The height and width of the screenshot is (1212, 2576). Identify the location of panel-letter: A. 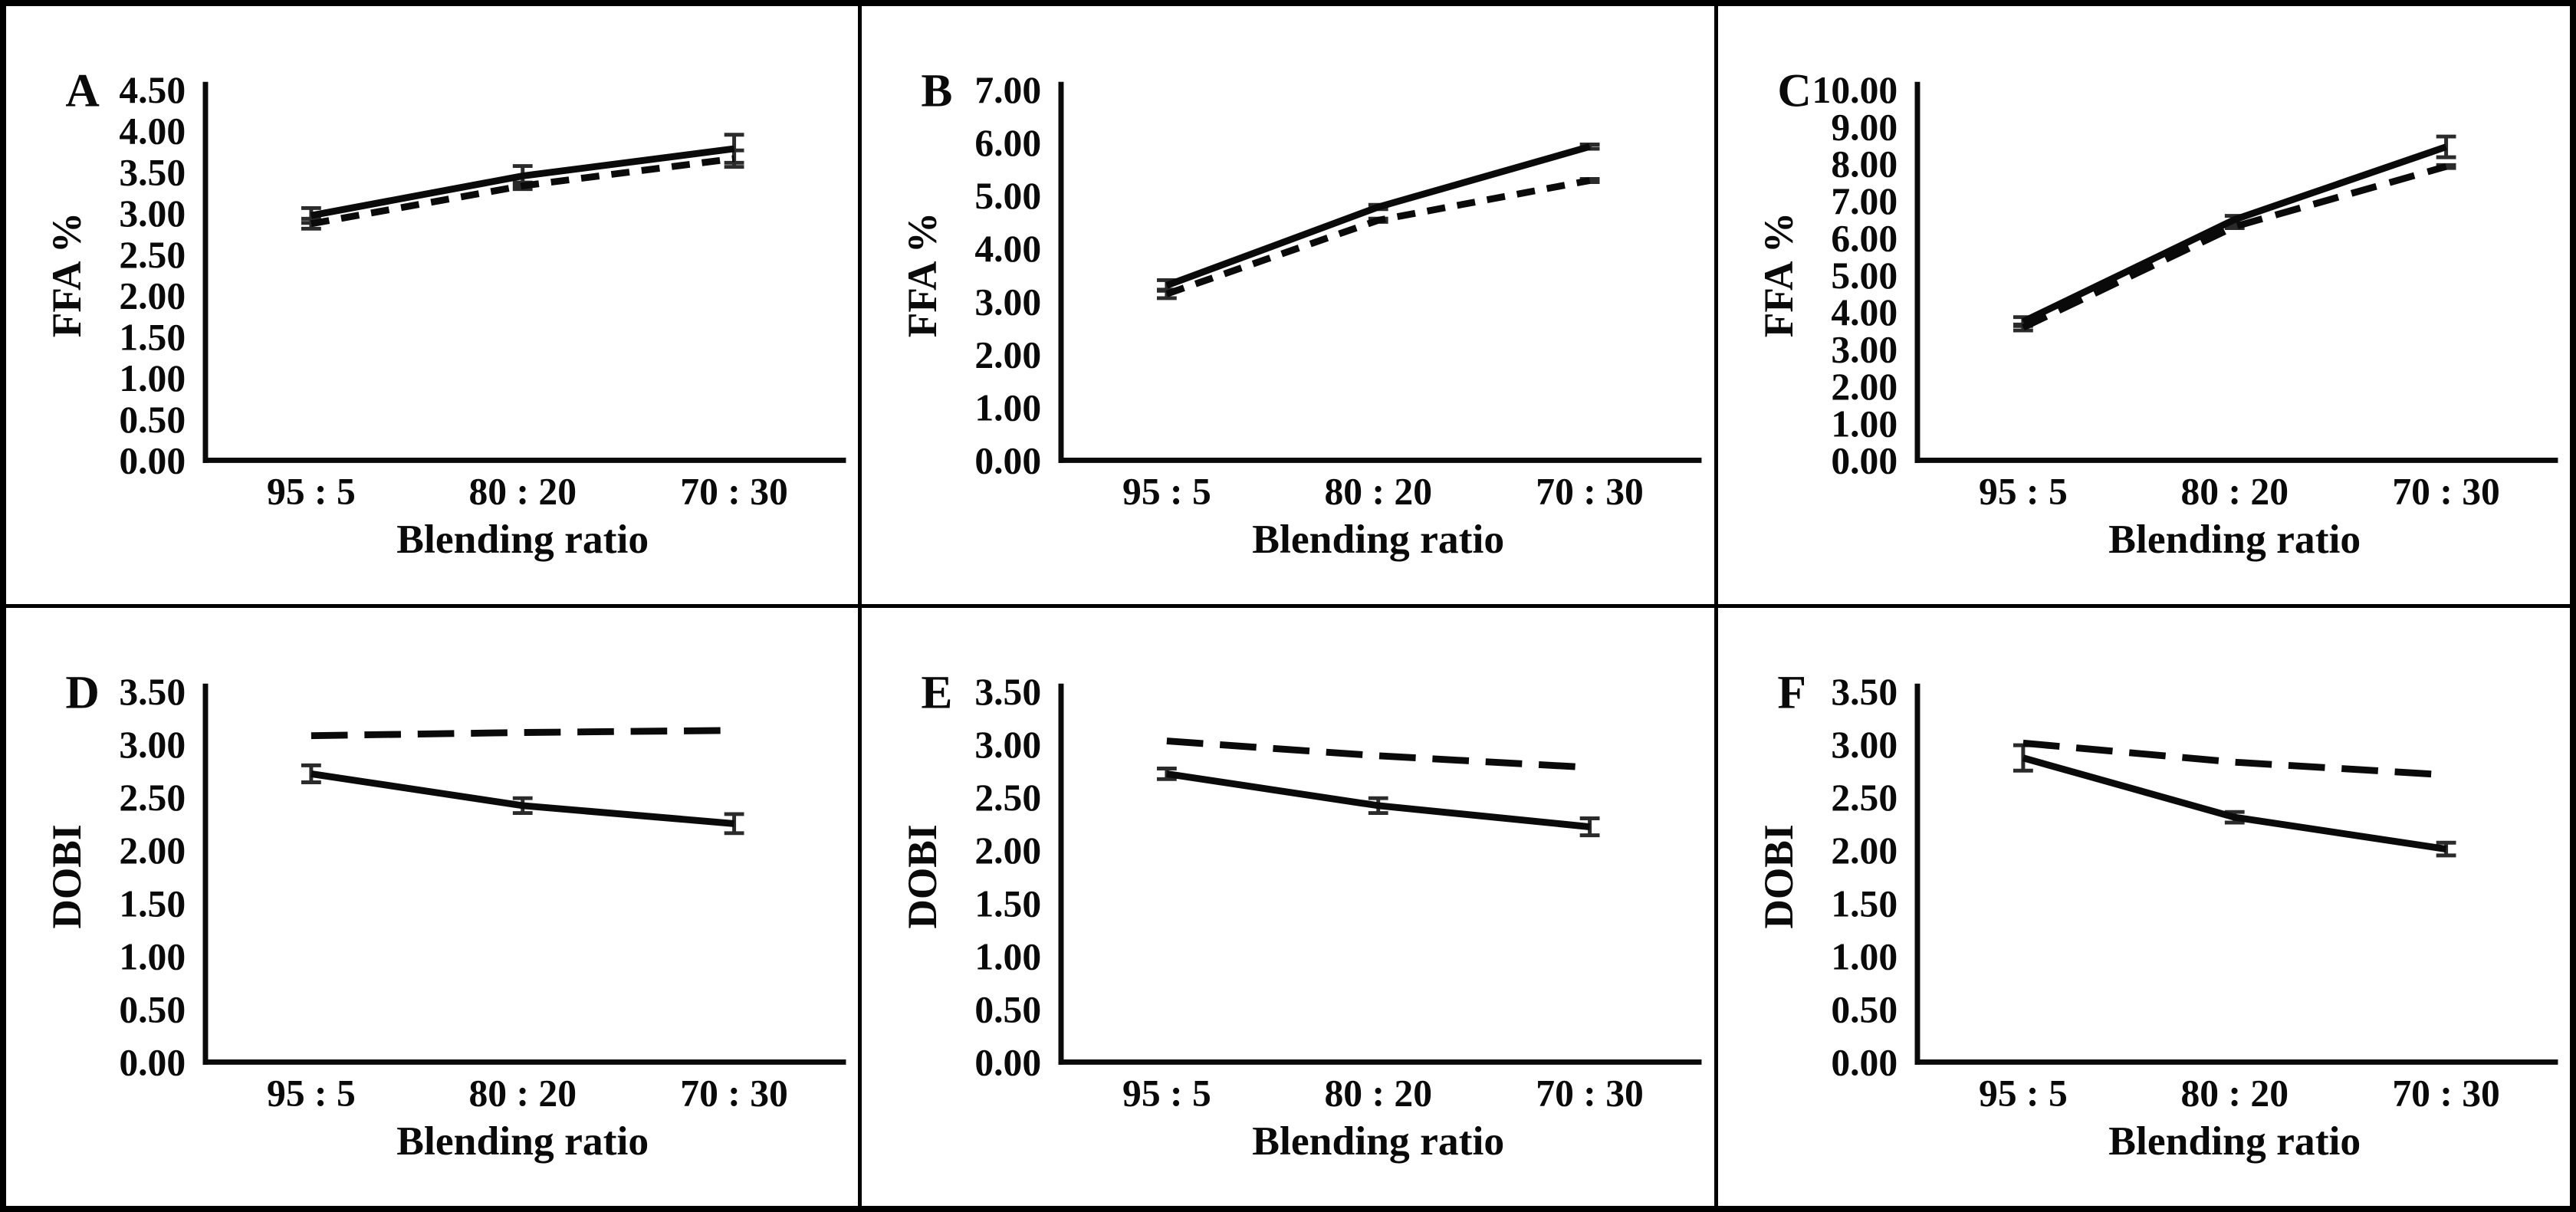
(82, 90).